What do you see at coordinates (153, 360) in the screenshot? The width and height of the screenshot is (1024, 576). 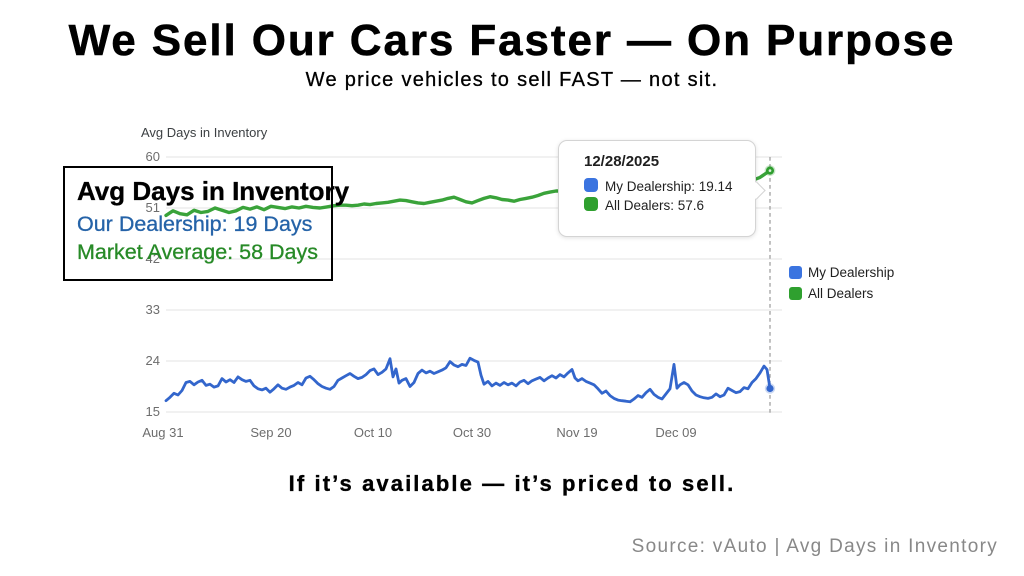 I see `svg-text: 24` at bounding box center [153, 360].